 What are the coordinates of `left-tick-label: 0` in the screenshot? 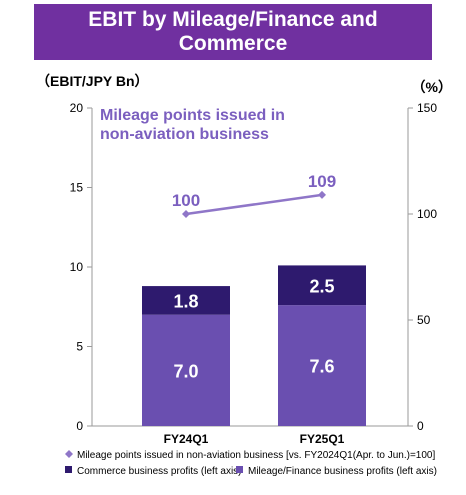 It's located at (79, 426).